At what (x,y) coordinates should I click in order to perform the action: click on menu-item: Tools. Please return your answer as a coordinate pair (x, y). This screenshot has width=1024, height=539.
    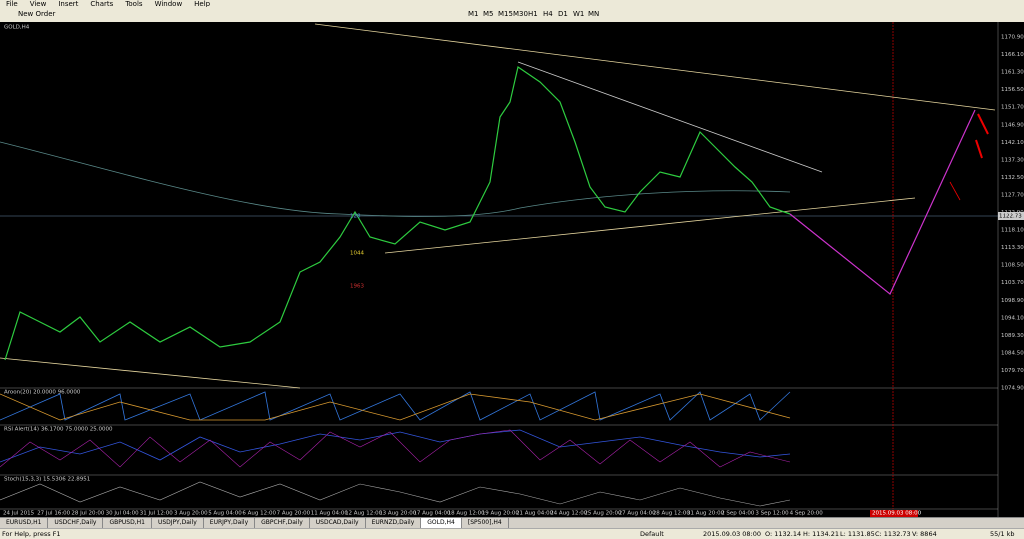
    Looking at the image, I should click on (134, 4).